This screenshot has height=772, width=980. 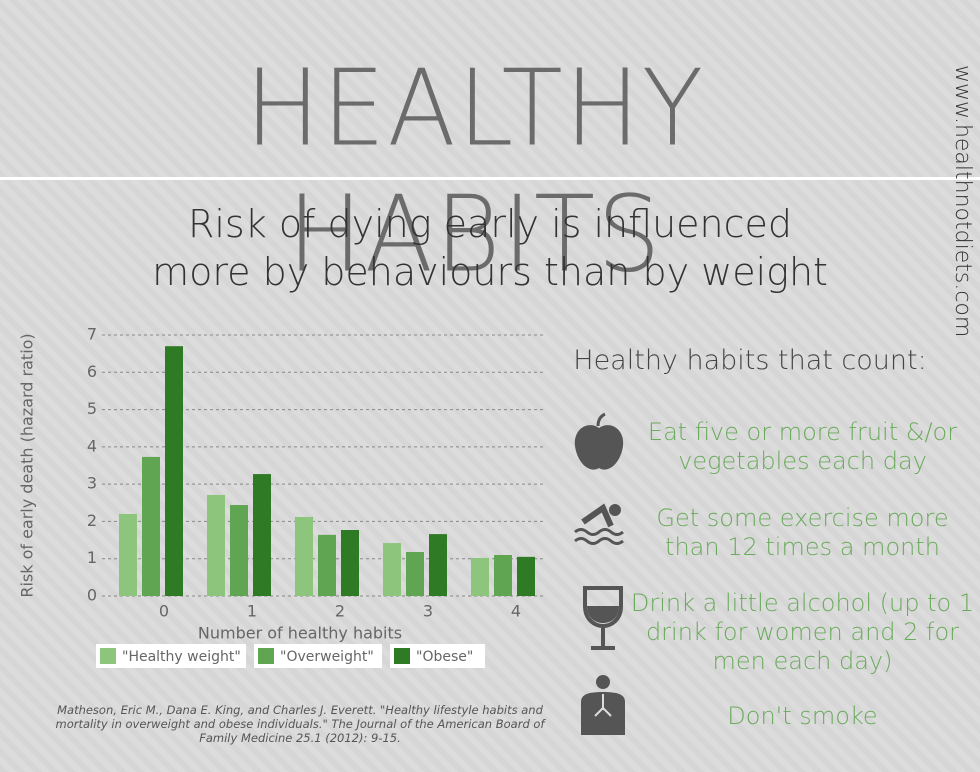 I want to click on y-tick-label: 7, so click(x=92, y=334).